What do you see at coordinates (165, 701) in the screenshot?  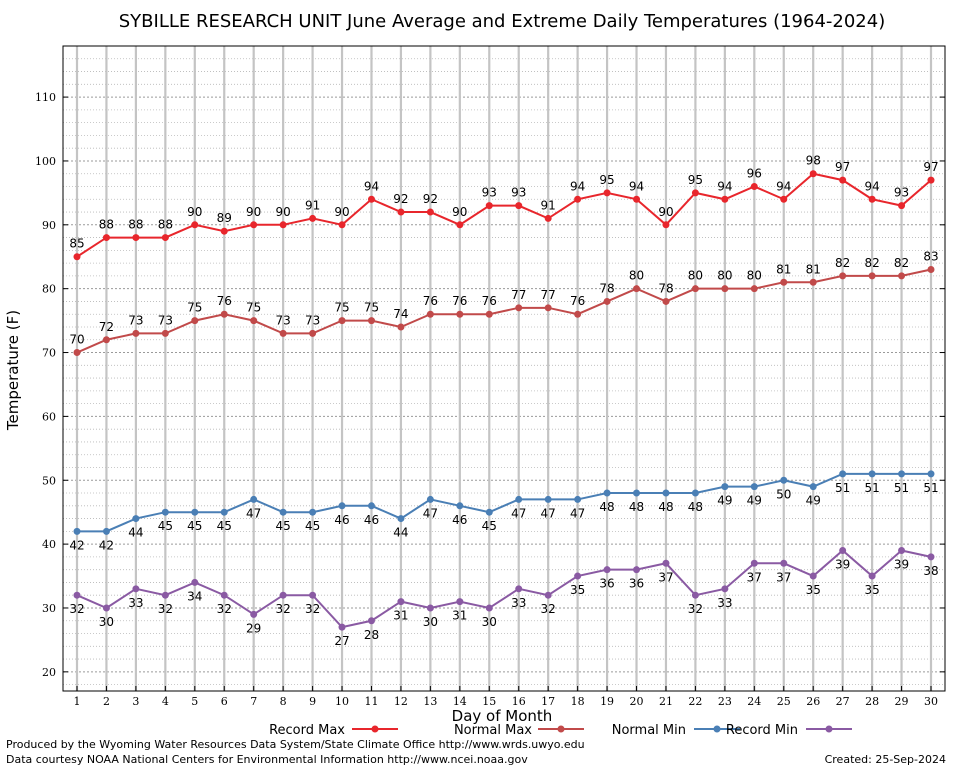 I see `x-tick-label: 4` at bounding box center [165, 701].